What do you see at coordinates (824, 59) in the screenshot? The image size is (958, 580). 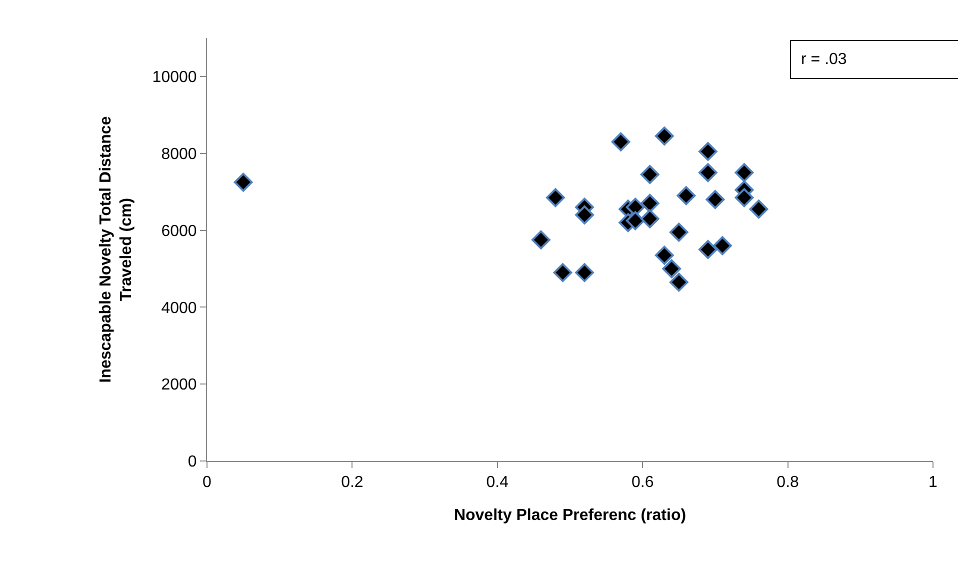 I see `annotation: r = .03` at bounding box center [824, 59].